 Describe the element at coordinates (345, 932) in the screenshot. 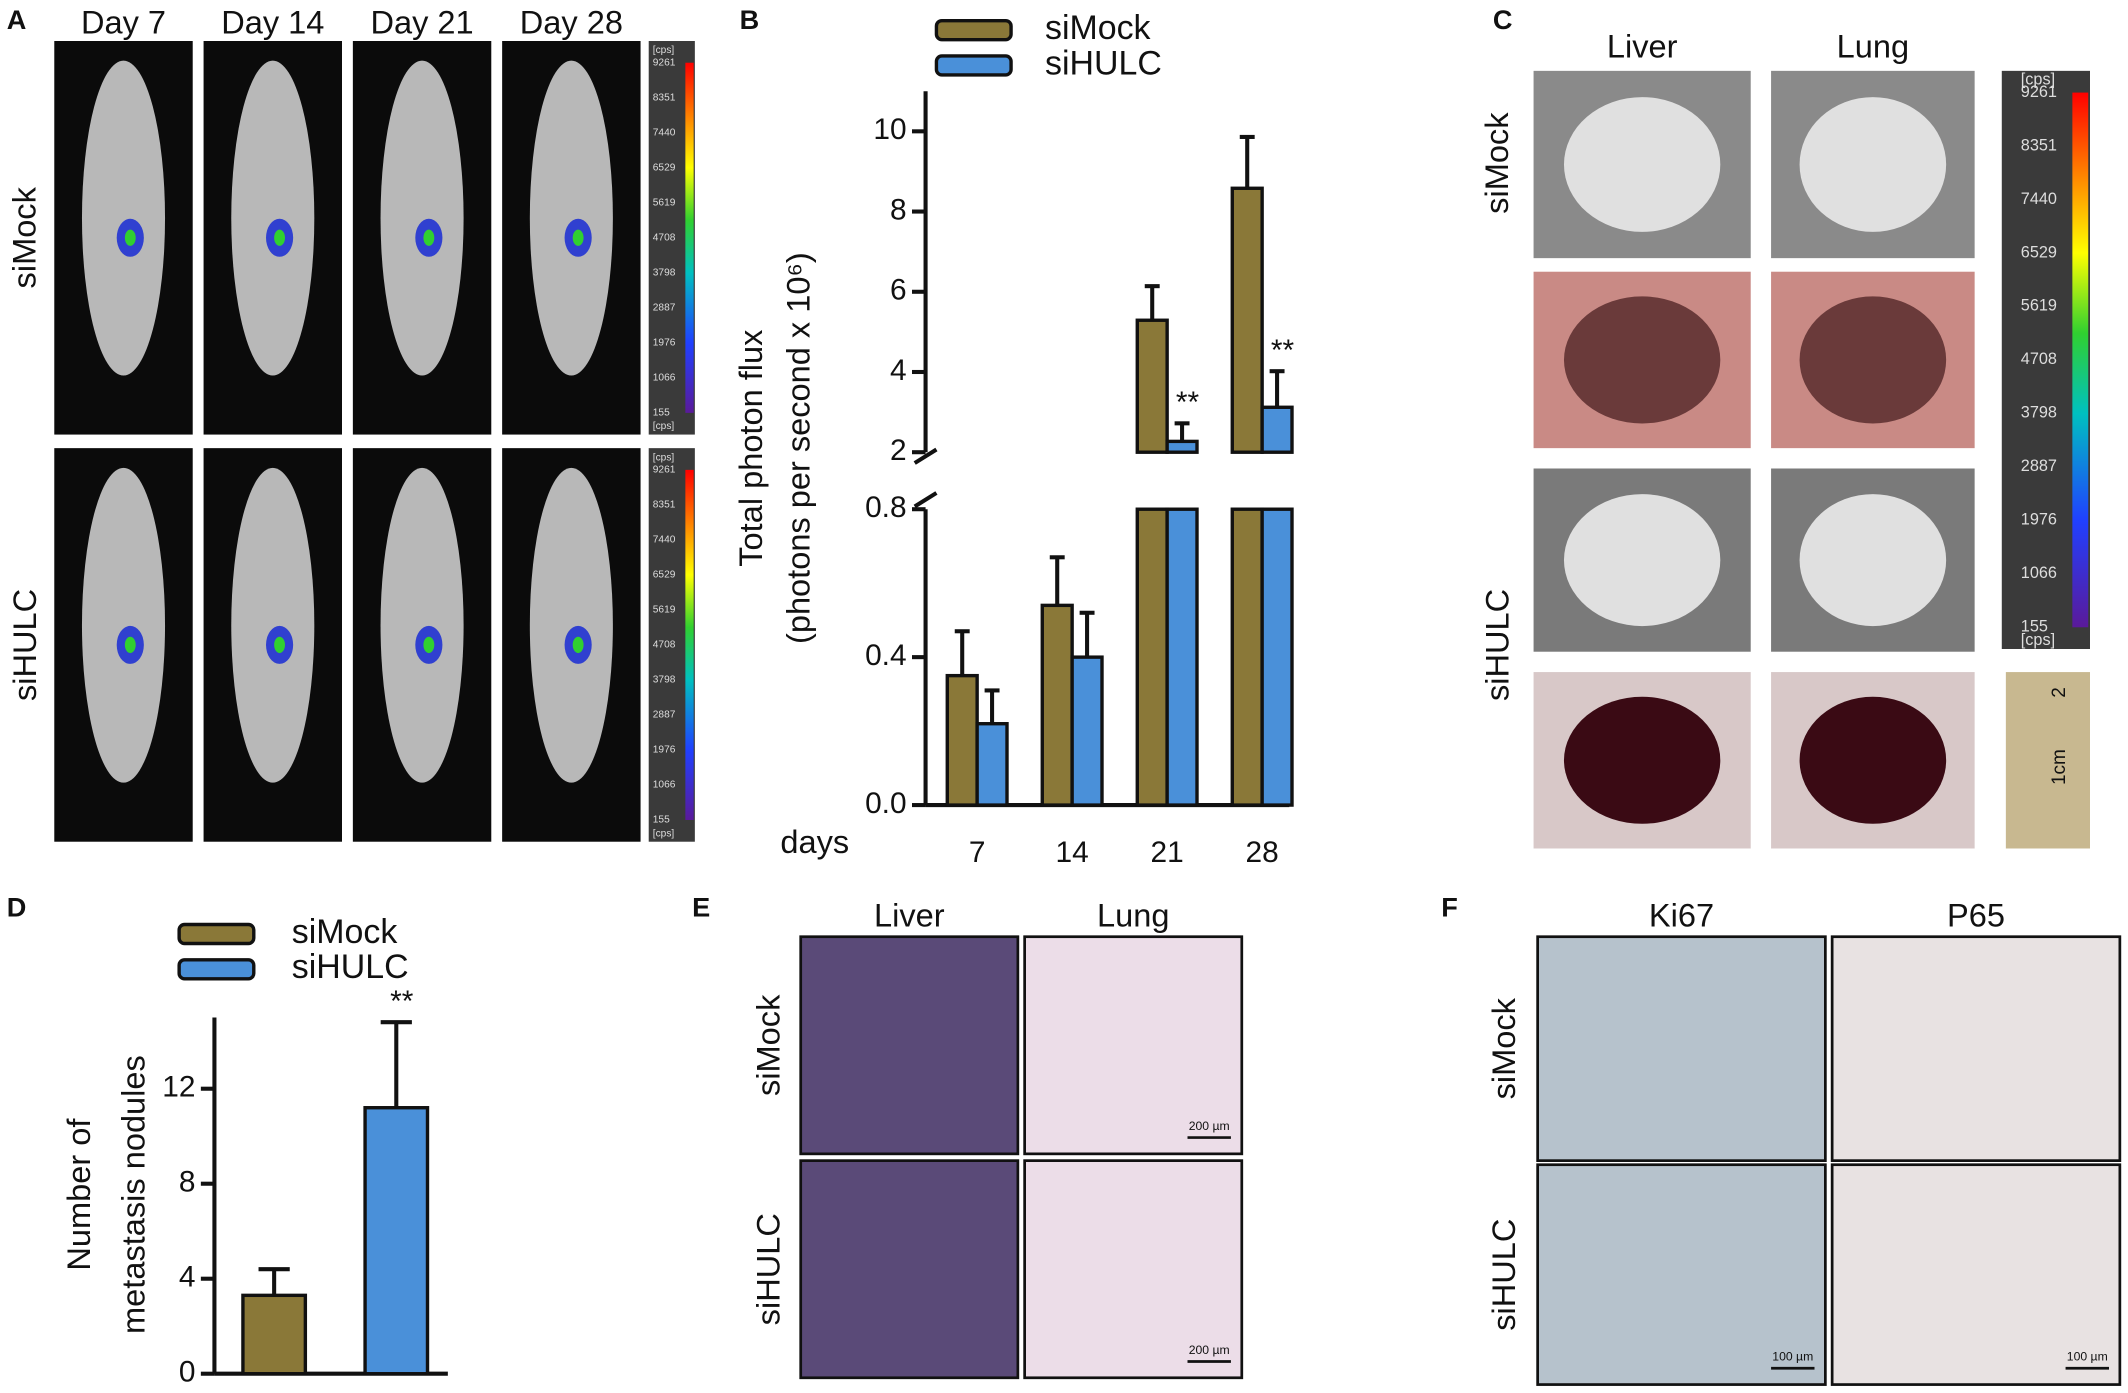

I see `legend-label: siMock` at that location.